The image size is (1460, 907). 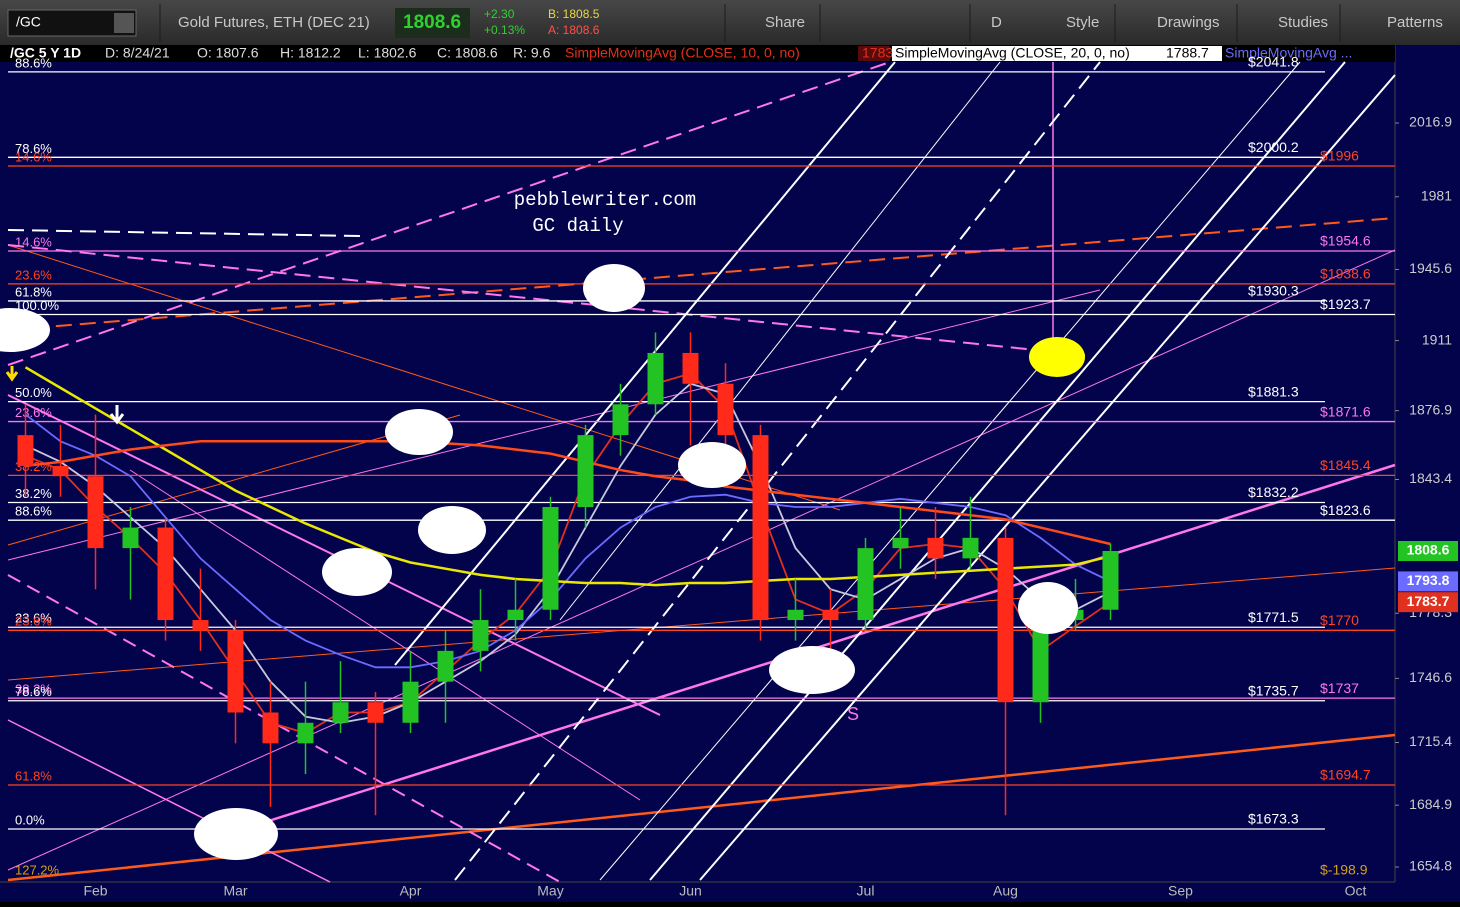 I want to click on y-tick-label: 1654.8, so click(x=1430, y=866).